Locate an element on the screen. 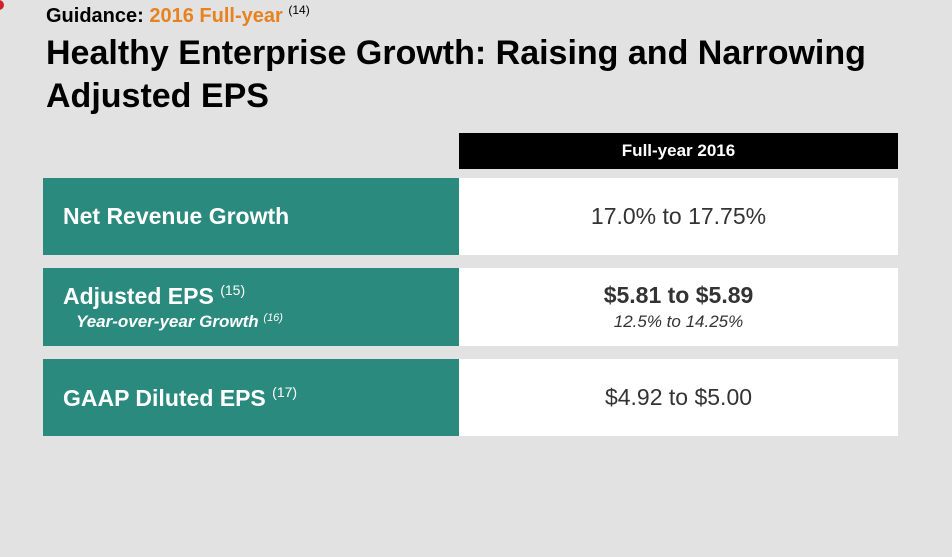  row-value: $5.81 to $5.89 is located at coordinates (678, 295).